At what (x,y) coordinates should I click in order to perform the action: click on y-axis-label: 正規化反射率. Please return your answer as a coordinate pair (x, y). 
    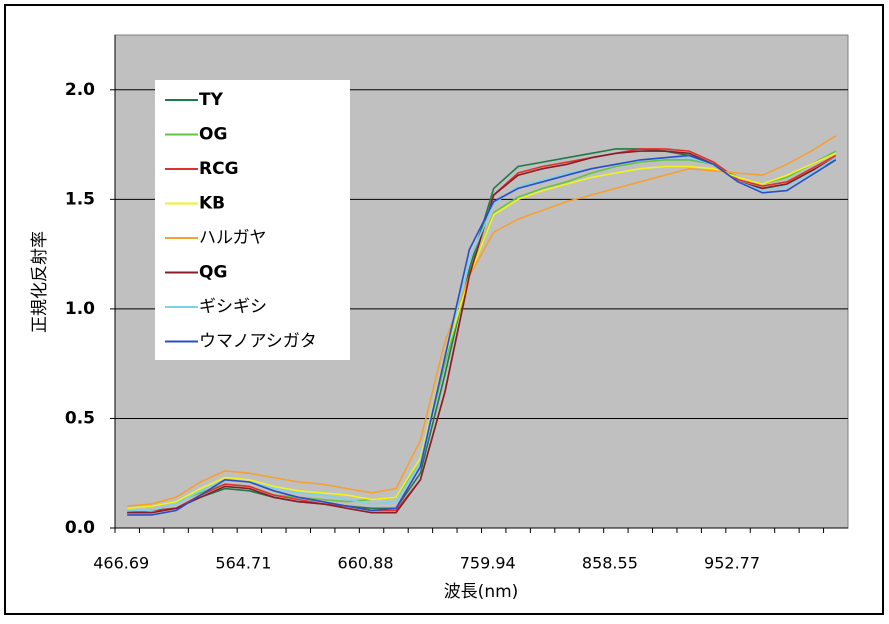
    Looking at the image, I should click on (40, 282).